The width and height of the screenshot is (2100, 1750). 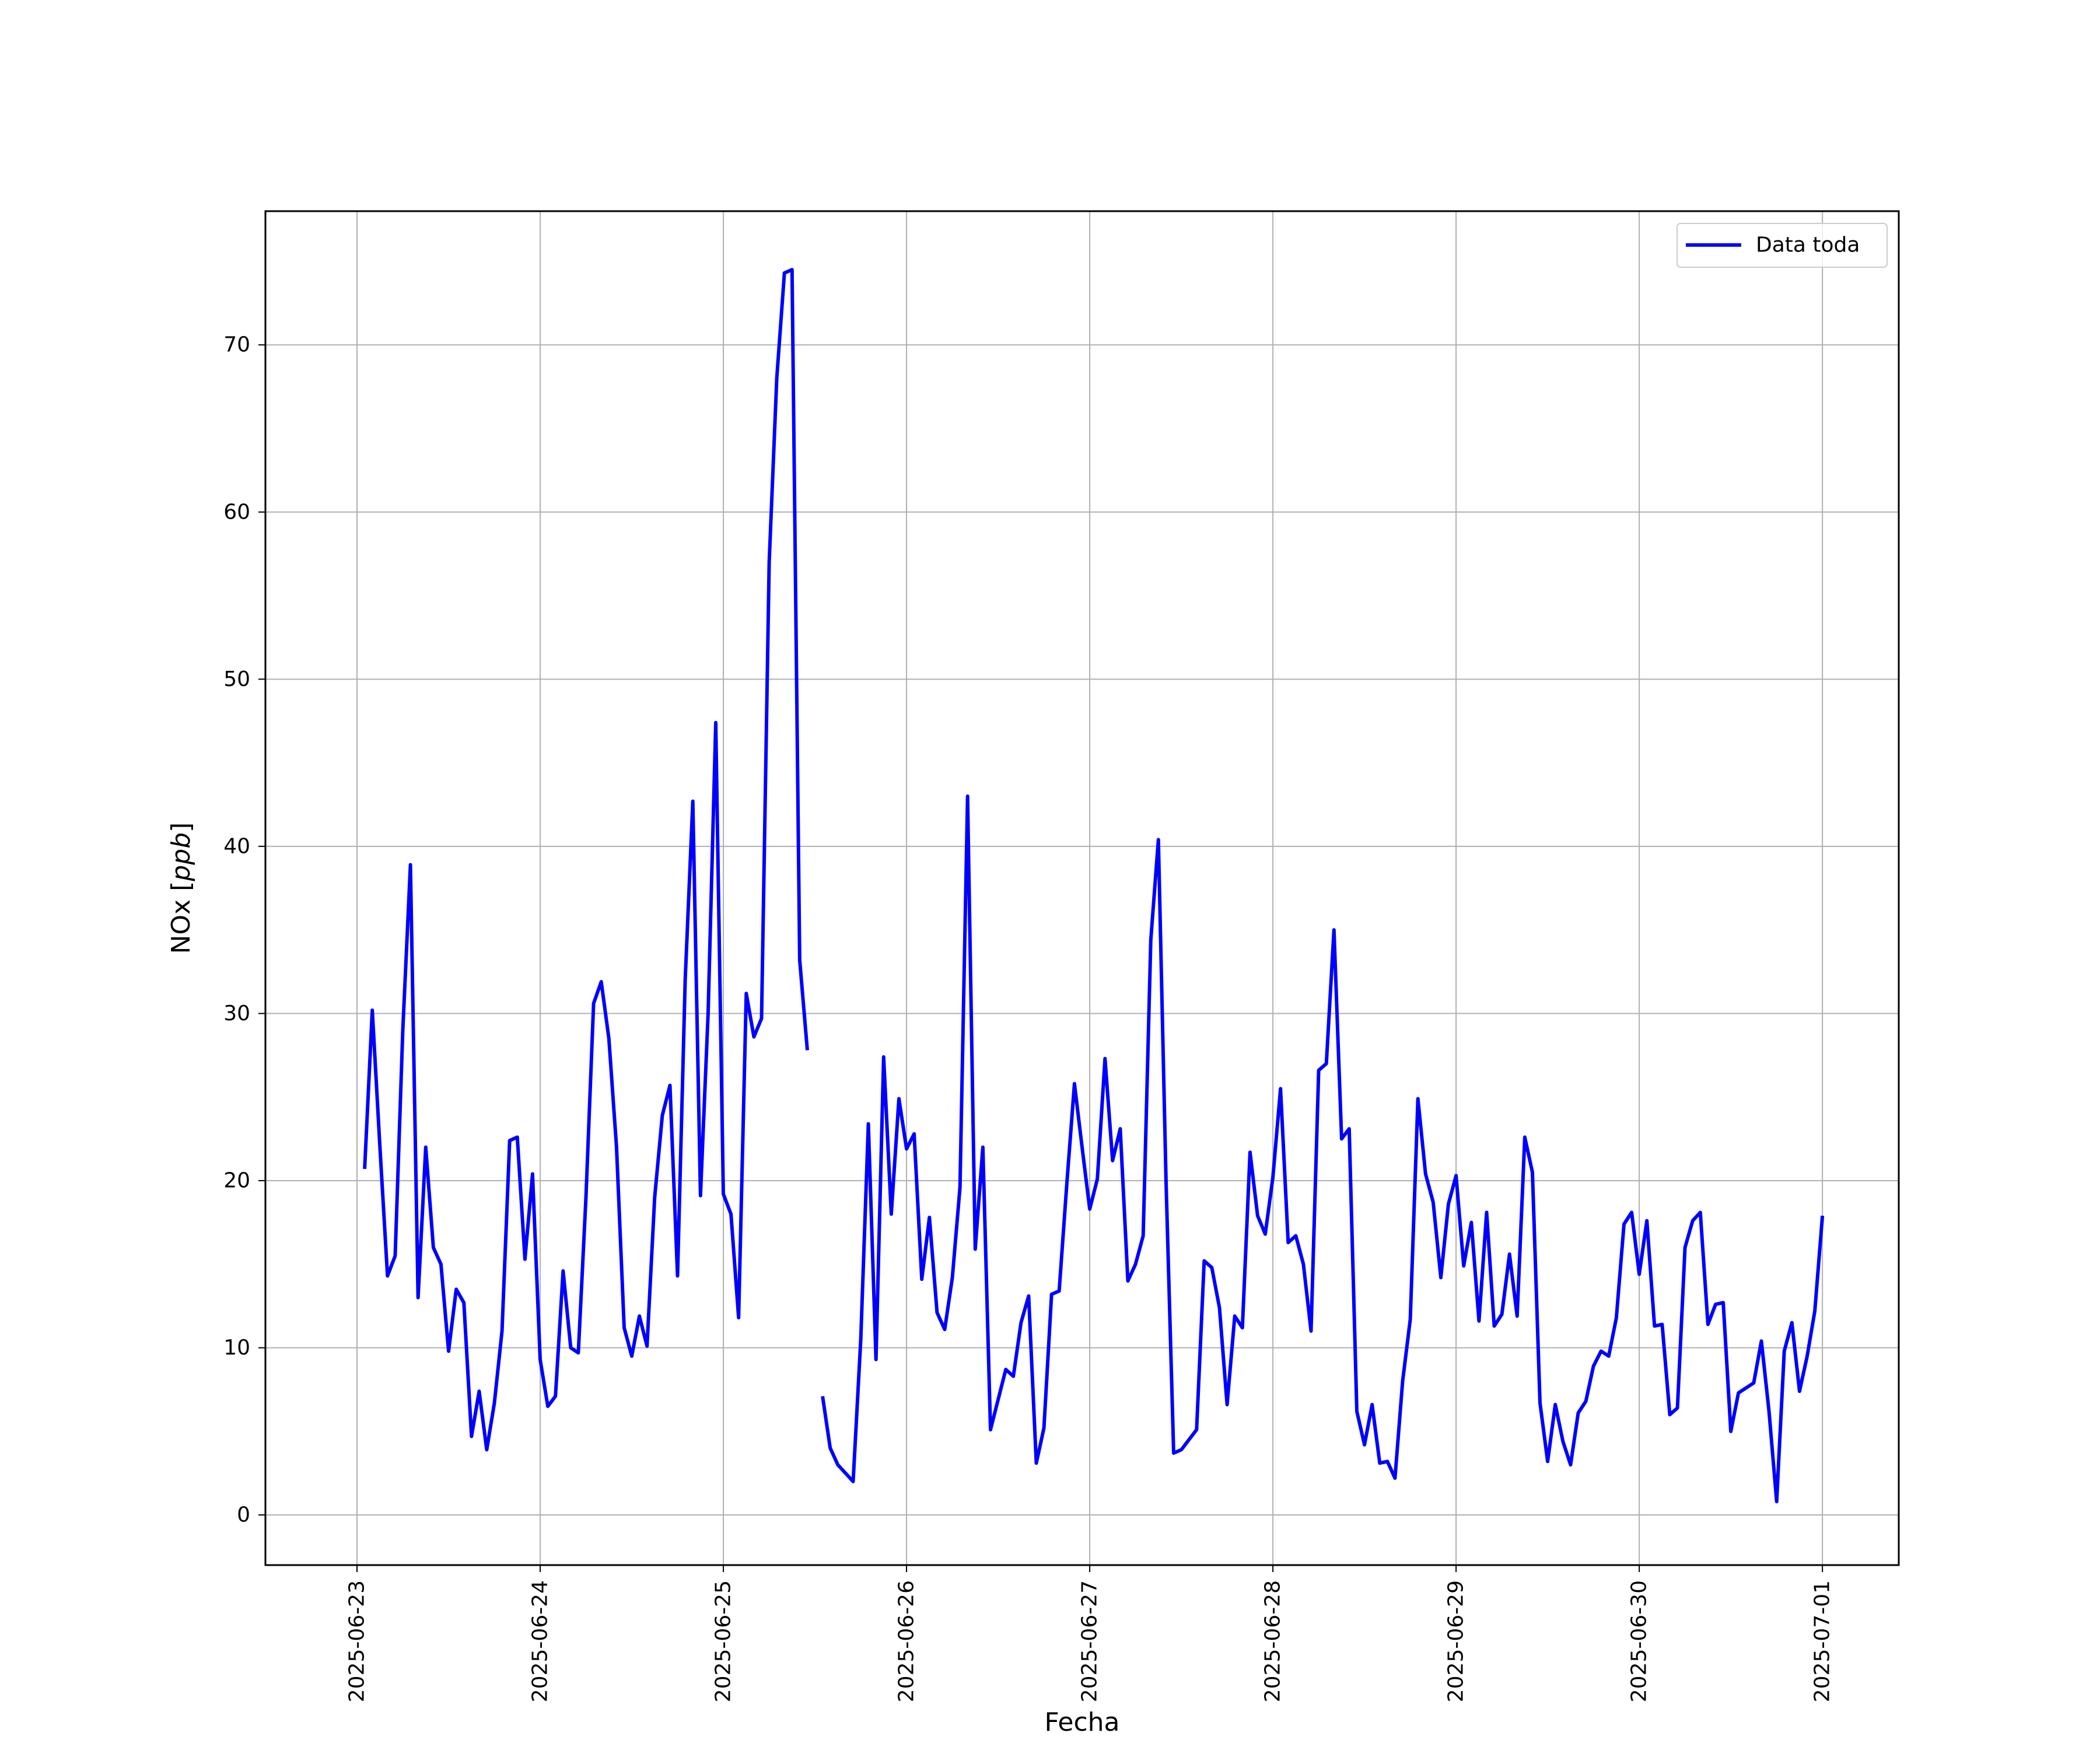 What do you see at coordinates (181, 827) in the screenshot?
I see `y-axis-label-close: ]` at bounding box center [181, 827].